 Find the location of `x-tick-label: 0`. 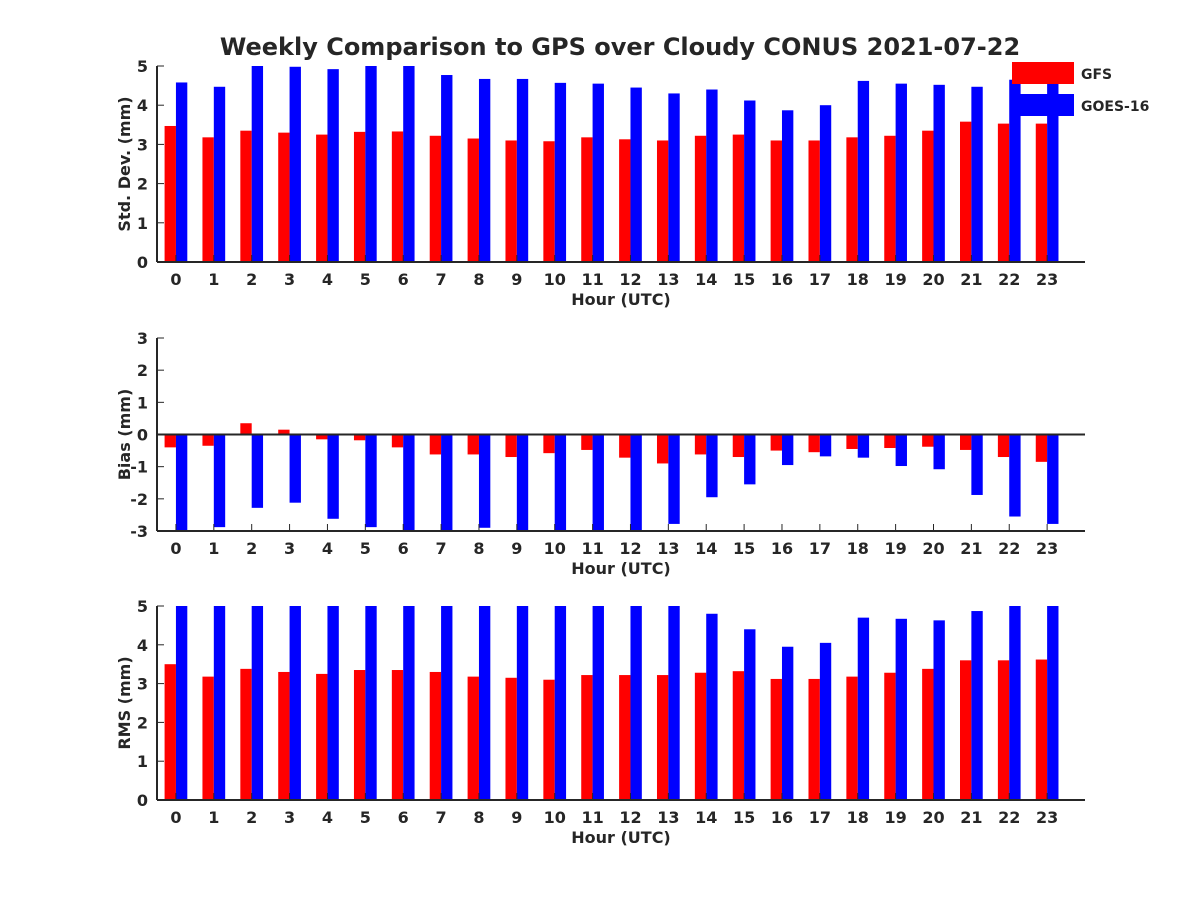

x-tick-label: 0 is located at coordinates (175, 817).